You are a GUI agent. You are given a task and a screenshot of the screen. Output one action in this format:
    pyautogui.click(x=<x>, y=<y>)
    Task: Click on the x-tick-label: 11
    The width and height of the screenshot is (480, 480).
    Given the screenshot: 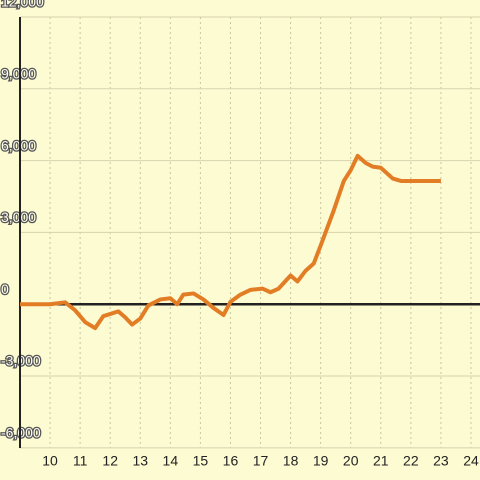 What is the action you would take?
    pyautogui.click(x=80, y=461)
    